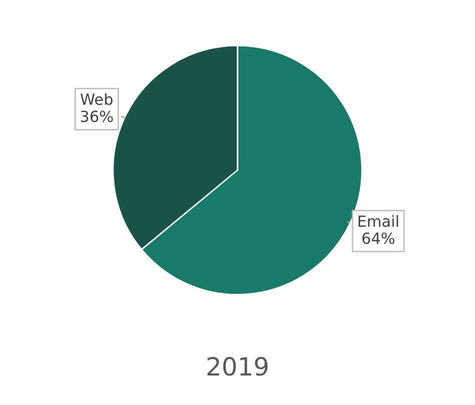 The height and width of the screenshot is (405, 475). What do you see at coordinates (96, 99) in the screenshot?
I see `slice-label: Web` at bounding box center [96, 99].